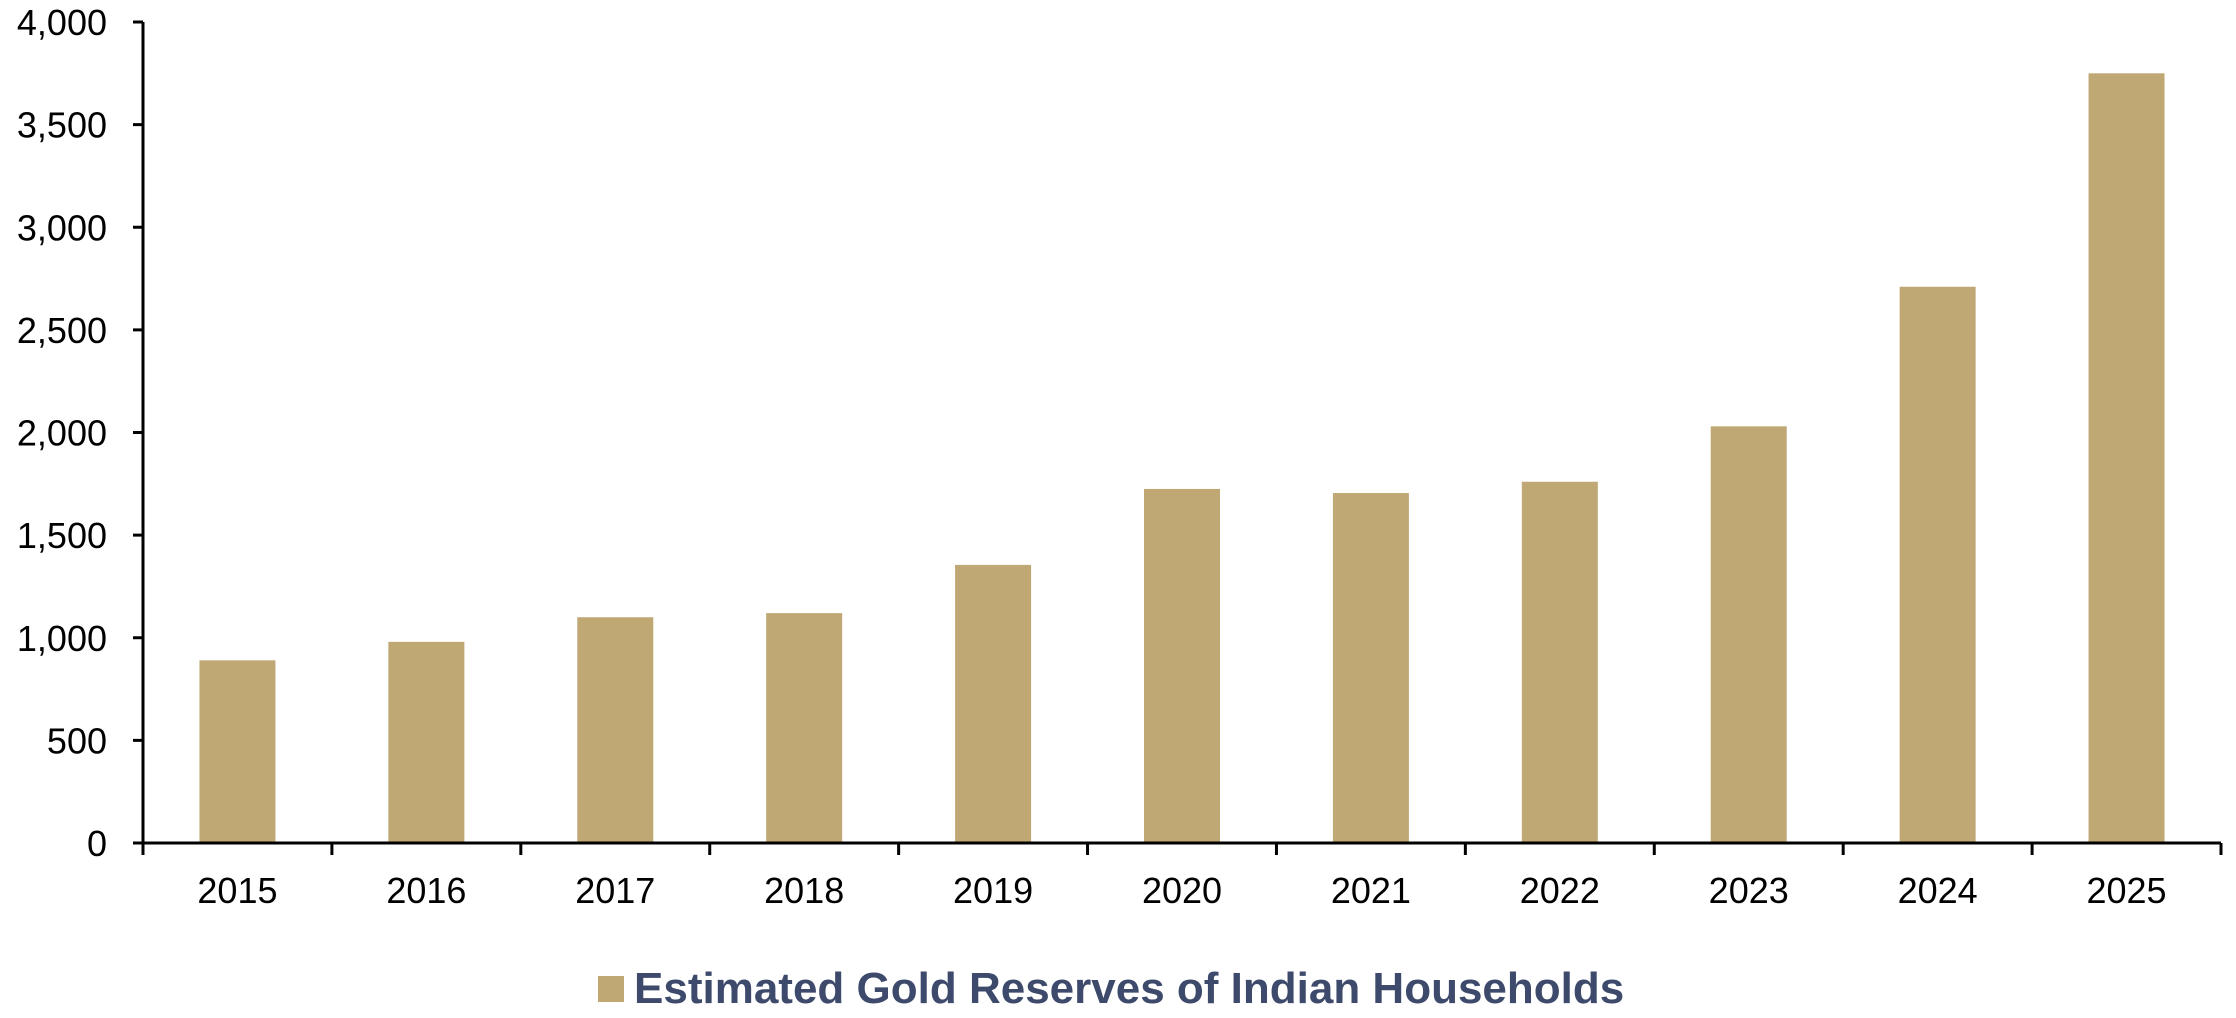 The width and height of the screenshot is (2236, 1018). What do you see at coordinates (62, 433) in the screenshot?
I see `y-tick-label: 2,000` at bounding box center [62, 433].